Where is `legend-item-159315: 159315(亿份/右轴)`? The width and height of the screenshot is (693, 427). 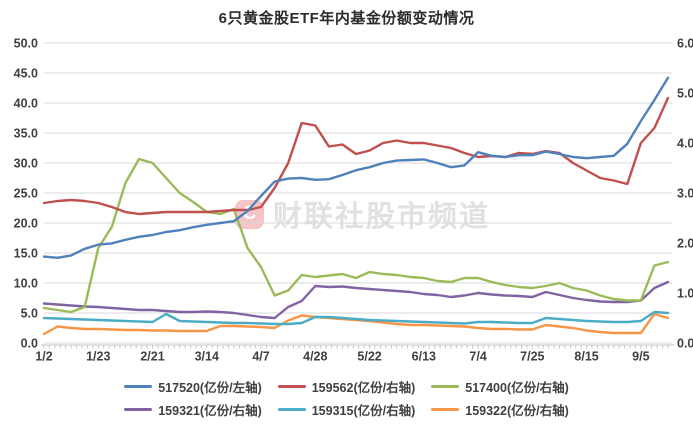 legend-item-159315: 159315(亿份/右轴) is located at coordinates (346, 409).